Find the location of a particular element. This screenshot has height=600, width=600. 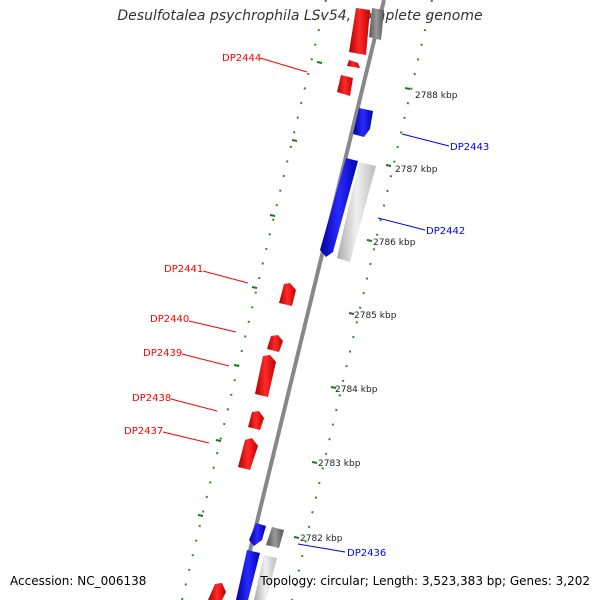

gene-dp2444b-arrow is located at coordinates (345, 85).